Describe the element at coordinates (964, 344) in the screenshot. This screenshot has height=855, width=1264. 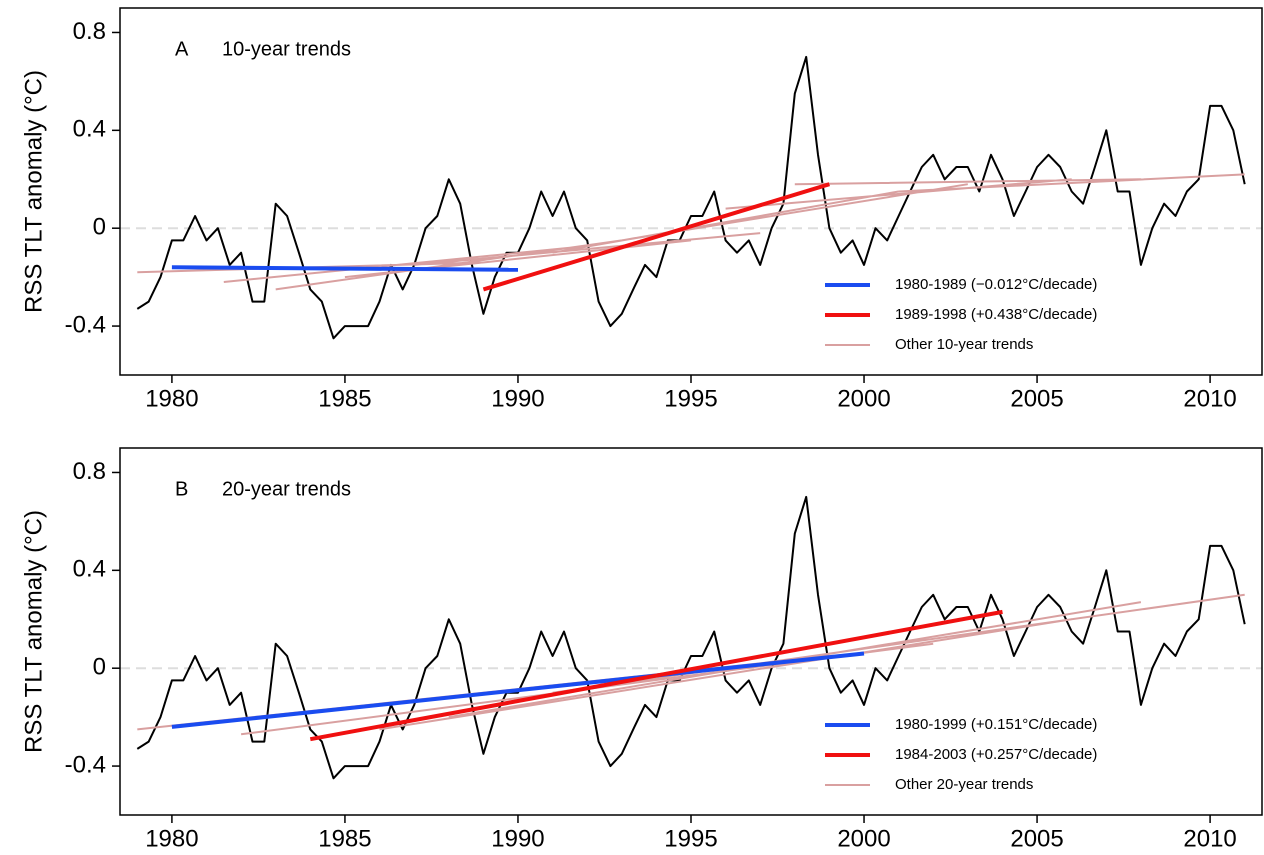
I see `legend-label: Other 10-year trends` at that location.